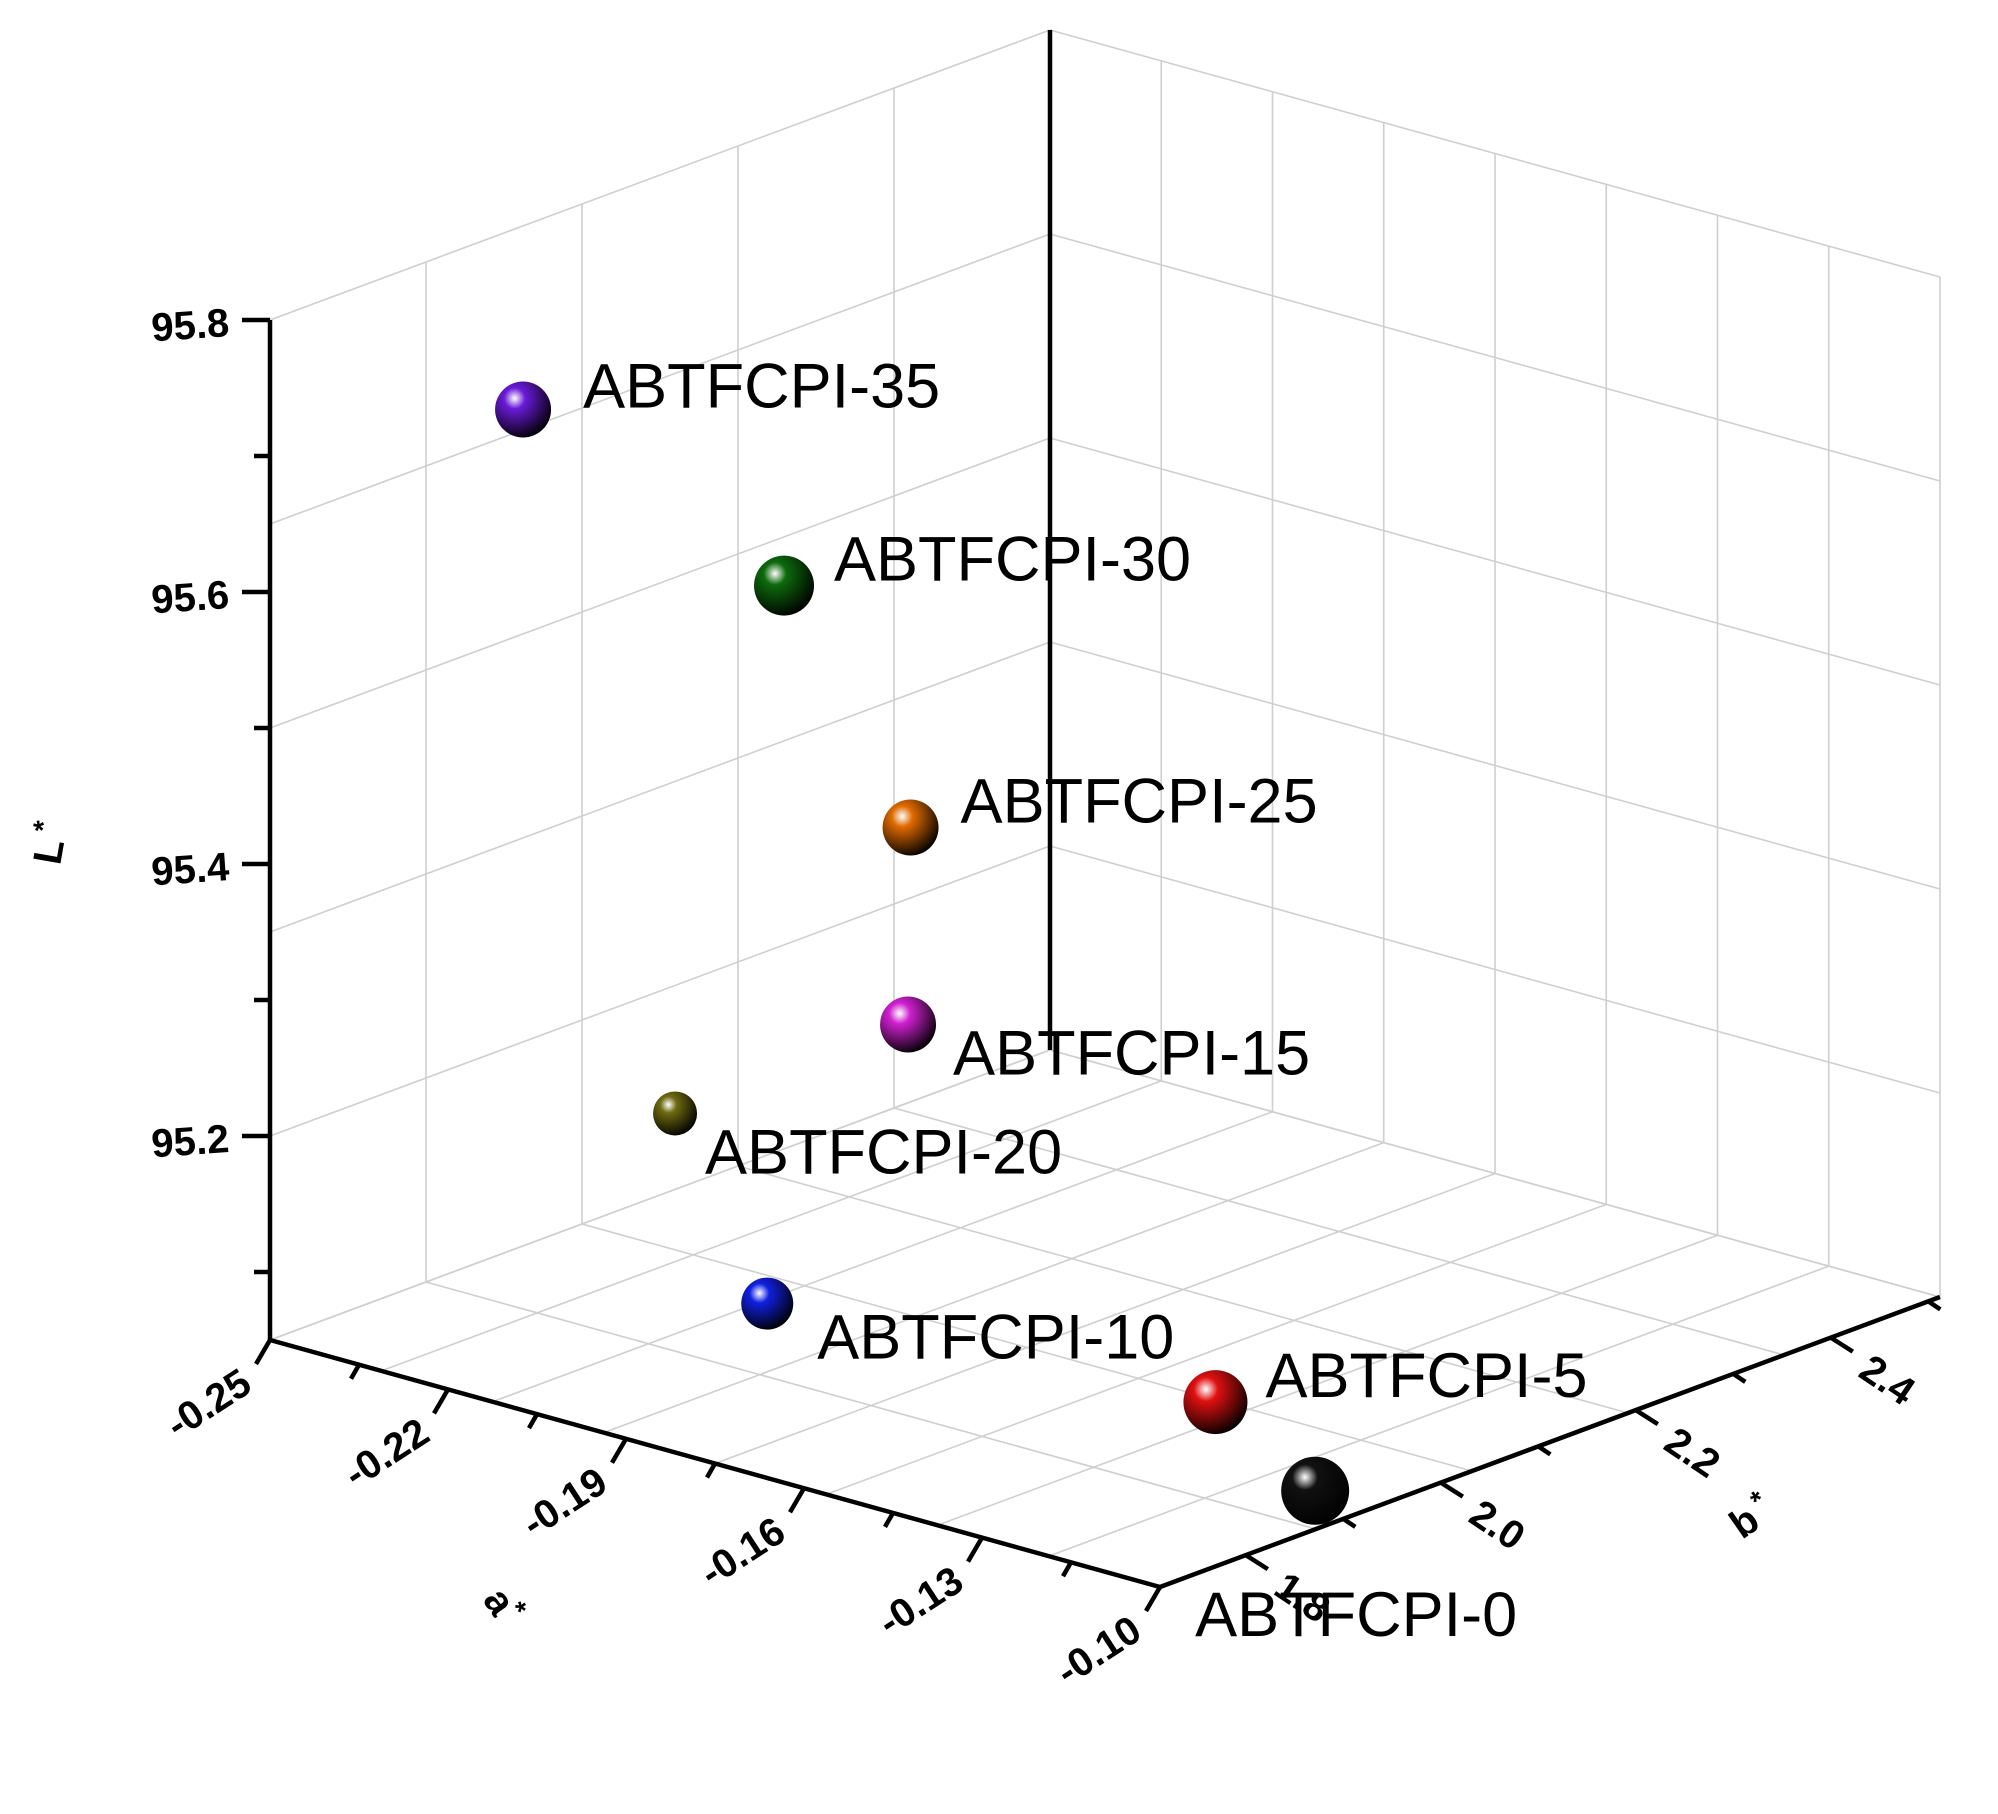  Describe the element at coordinates (1750, 1515) in the screenshot. I see `b-axis-label: b*` at that location.